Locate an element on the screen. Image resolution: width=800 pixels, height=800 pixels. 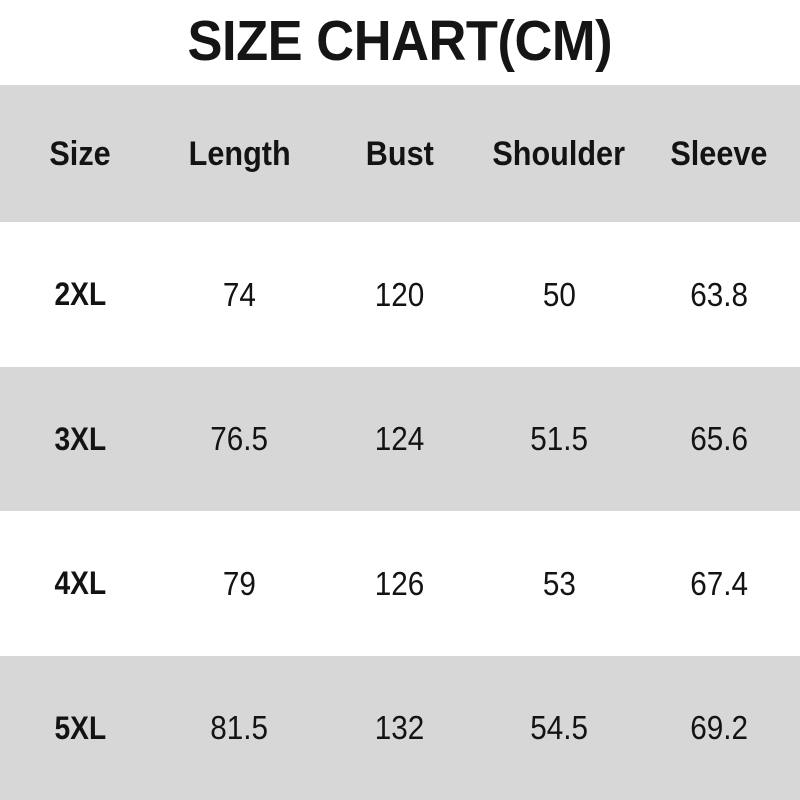
cell-size: 2XL is located at coordinates (80, 294).